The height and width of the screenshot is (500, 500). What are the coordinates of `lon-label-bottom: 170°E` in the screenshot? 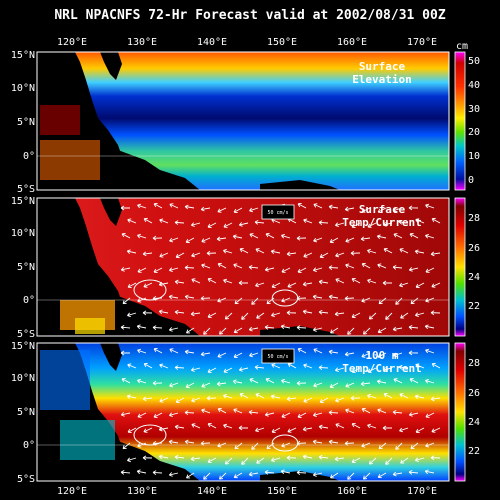 It's located at (422, 491).